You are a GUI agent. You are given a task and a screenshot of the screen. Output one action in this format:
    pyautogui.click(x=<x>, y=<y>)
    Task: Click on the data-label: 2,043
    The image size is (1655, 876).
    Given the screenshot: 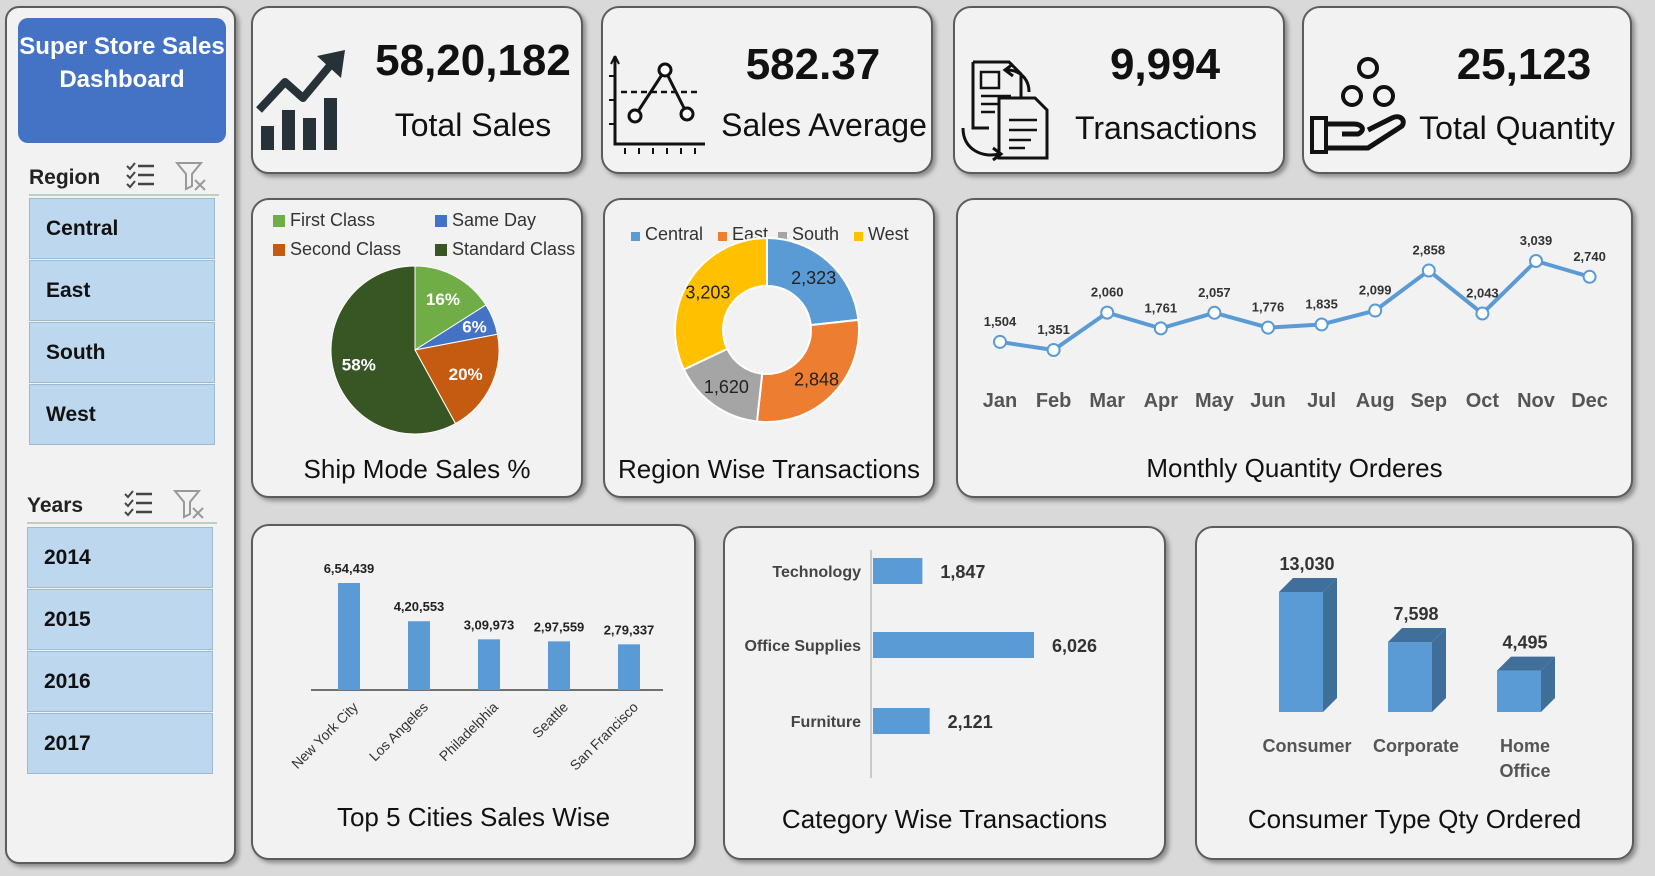 What is the action you would take?
    pyautogui.click(x=1482, y=293)
    